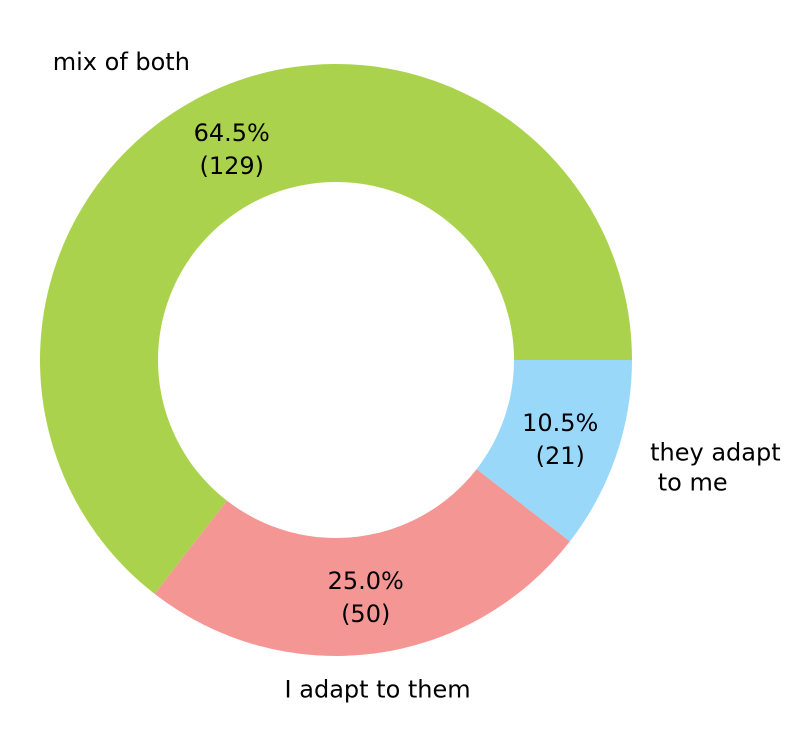  I want to click on count-label: (129), so click(231, 166).